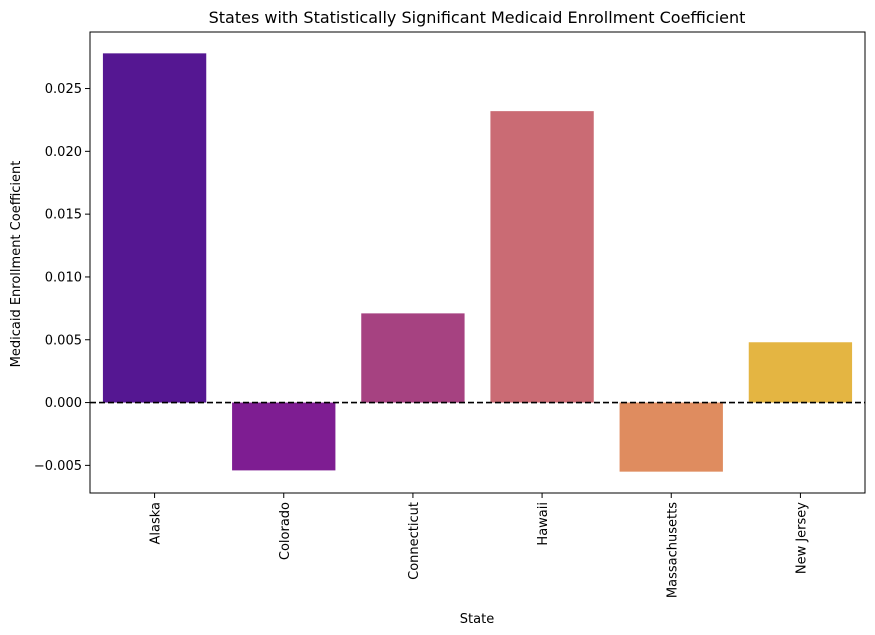 Image resolution: width=875 pixels, height=635 pixels. I want to click on x-tick-label: Colorado, so click(285, 531).